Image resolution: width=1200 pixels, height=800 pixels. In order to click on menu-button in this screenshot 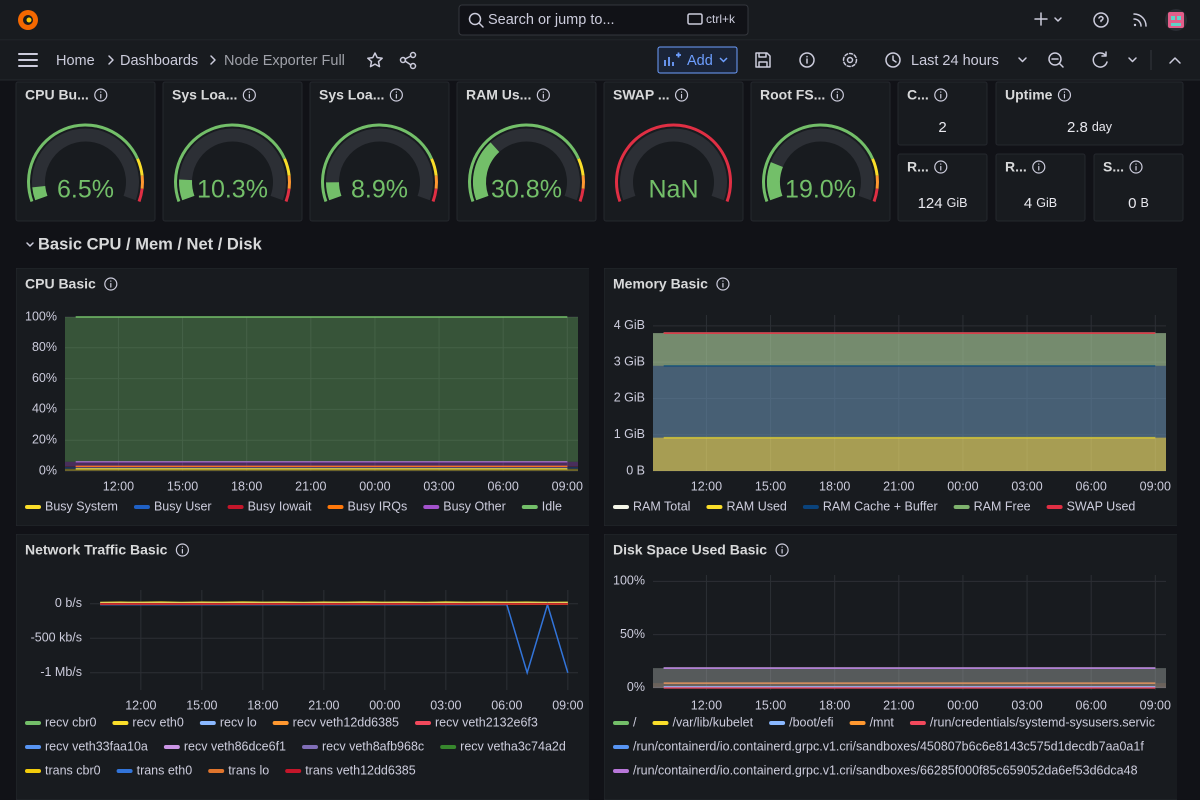, I will do `click(28, 60)`.